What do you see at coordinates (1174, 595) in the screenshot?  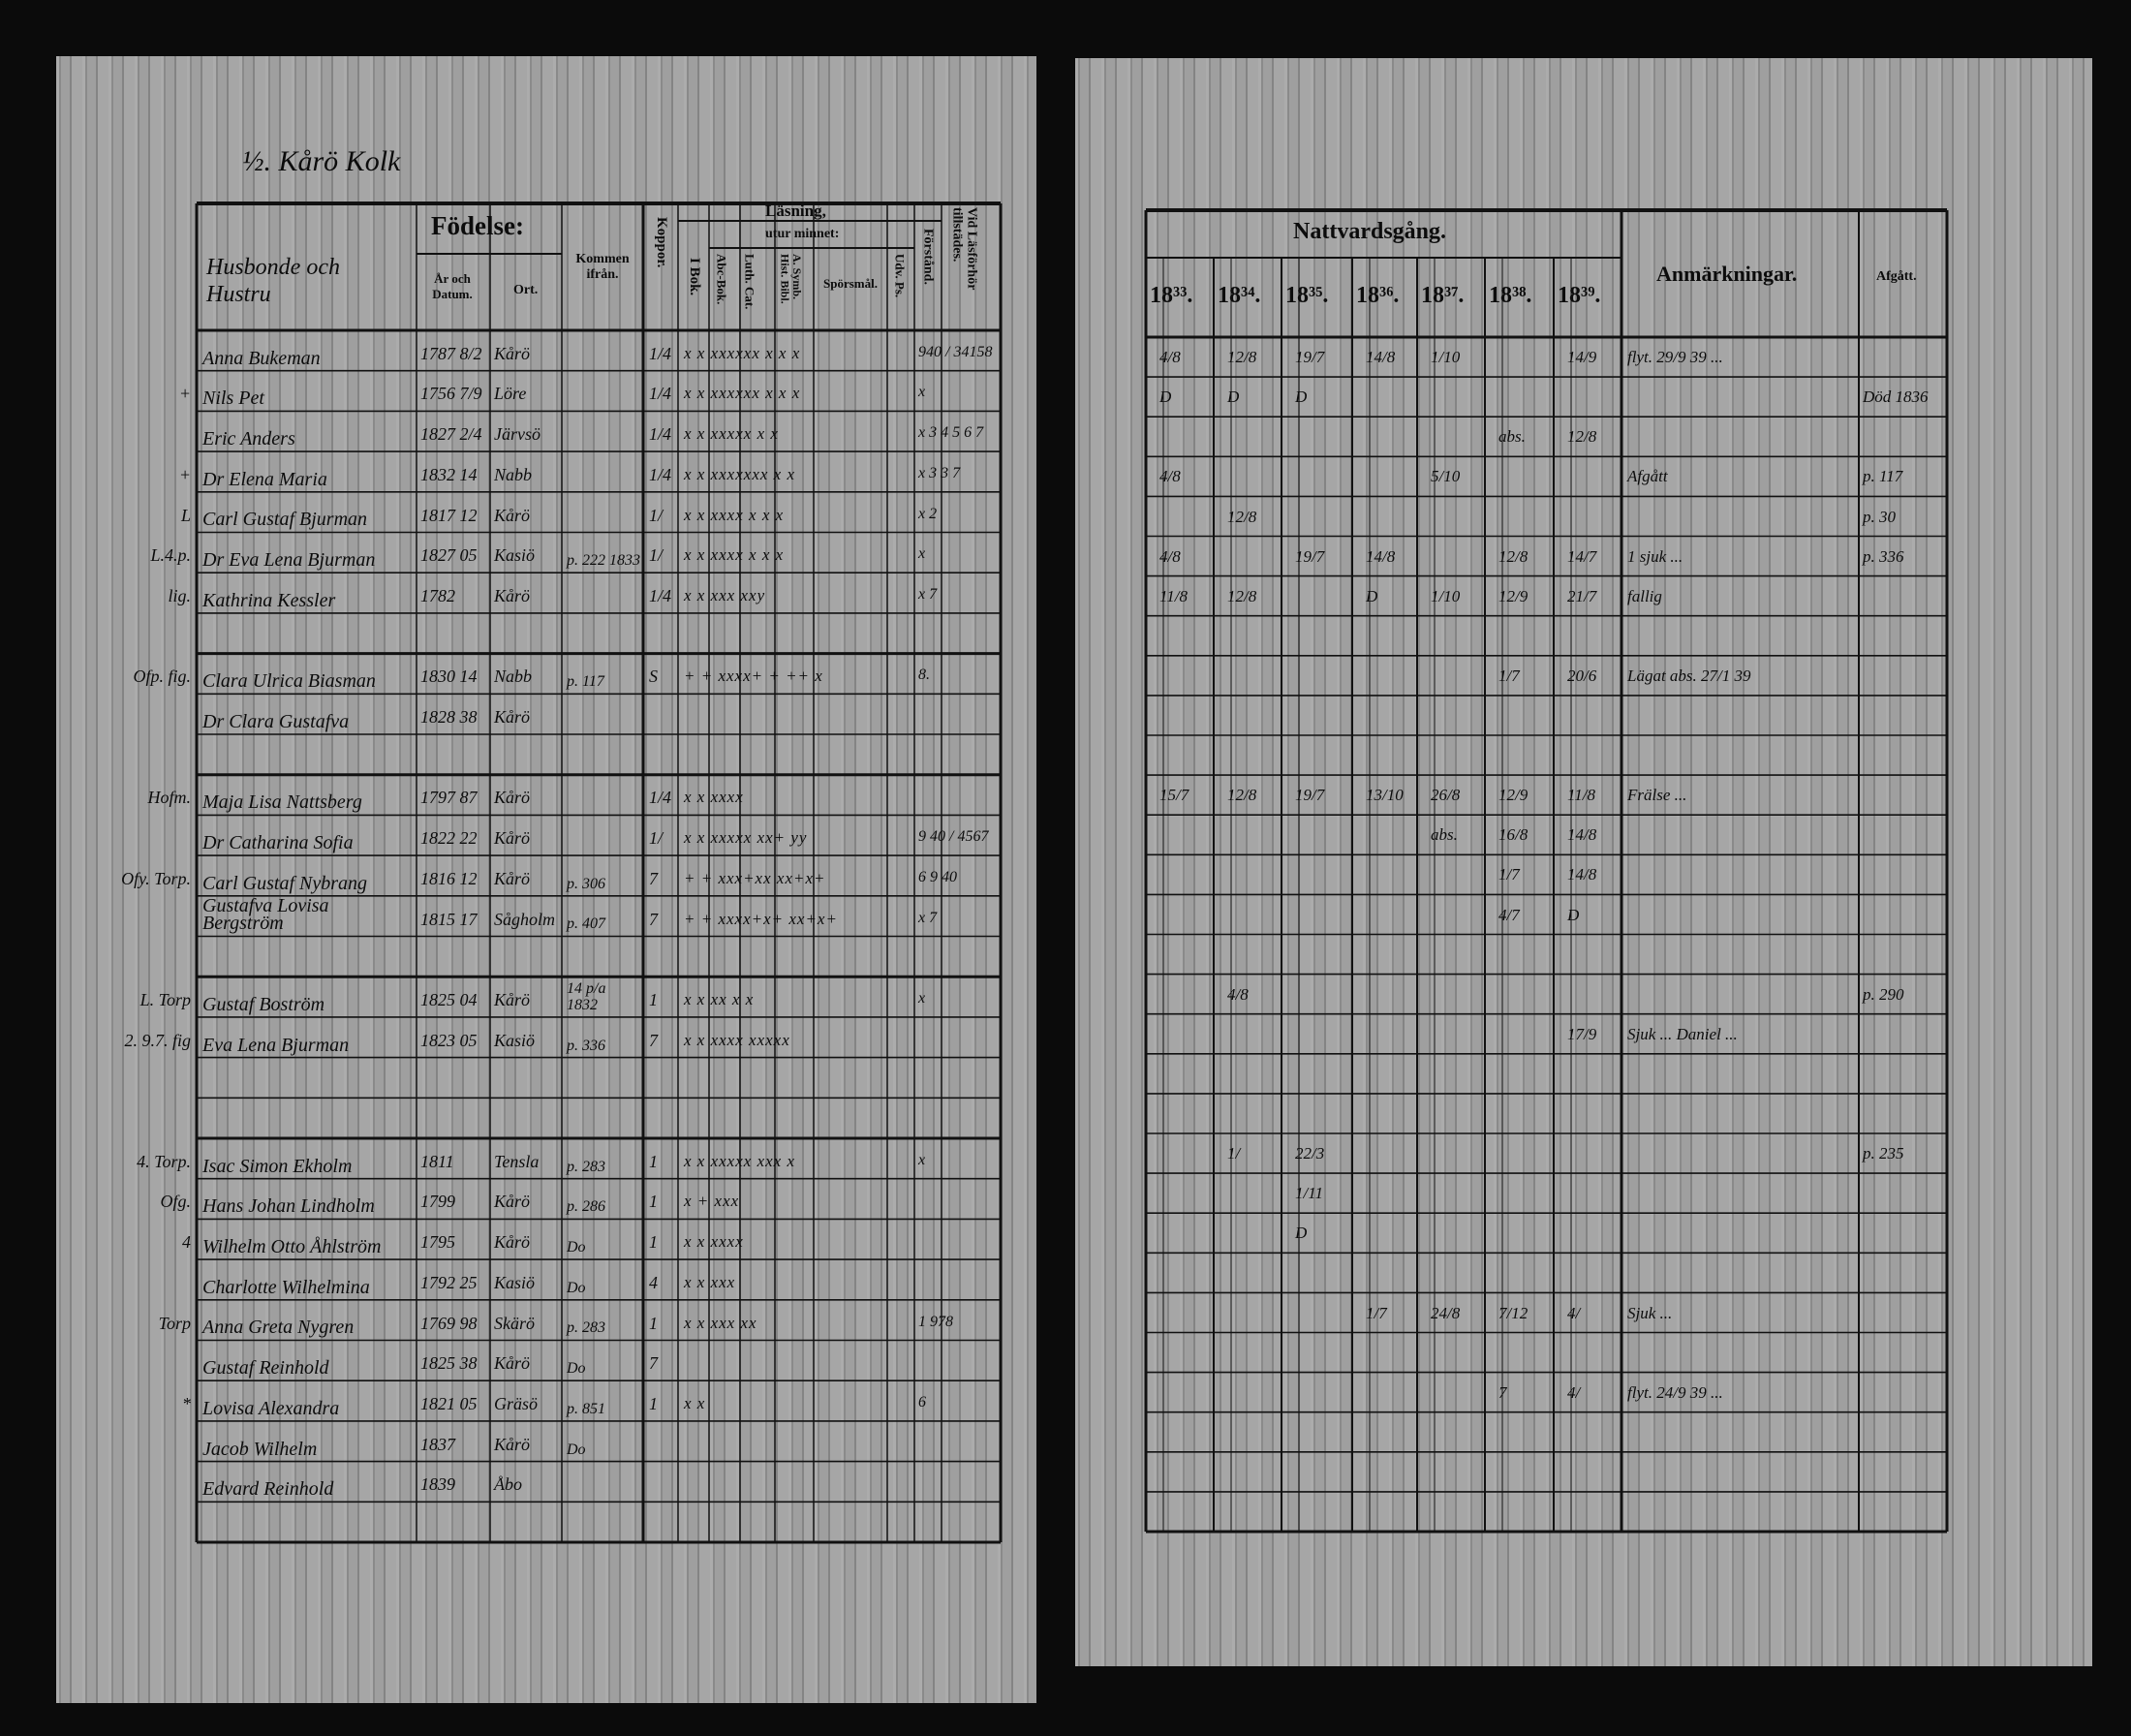 I see `communion-date: 11/8` at bounding box center [1174, 595].